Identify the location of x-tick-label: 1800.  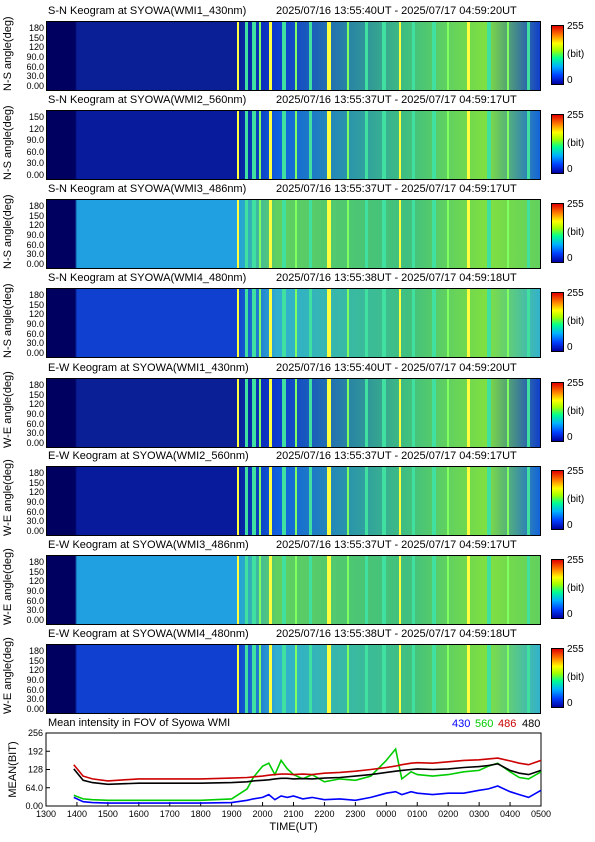
(201, 814).